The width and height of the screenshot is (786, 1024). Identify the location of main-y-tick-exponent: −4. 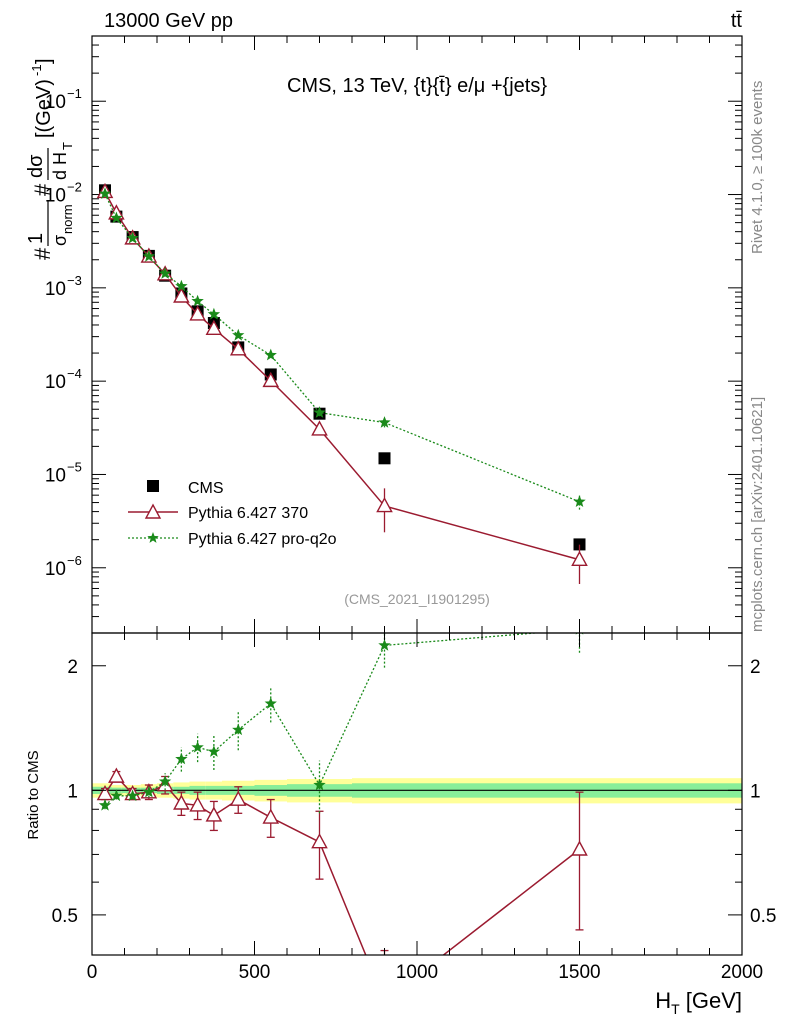
(74, 373).